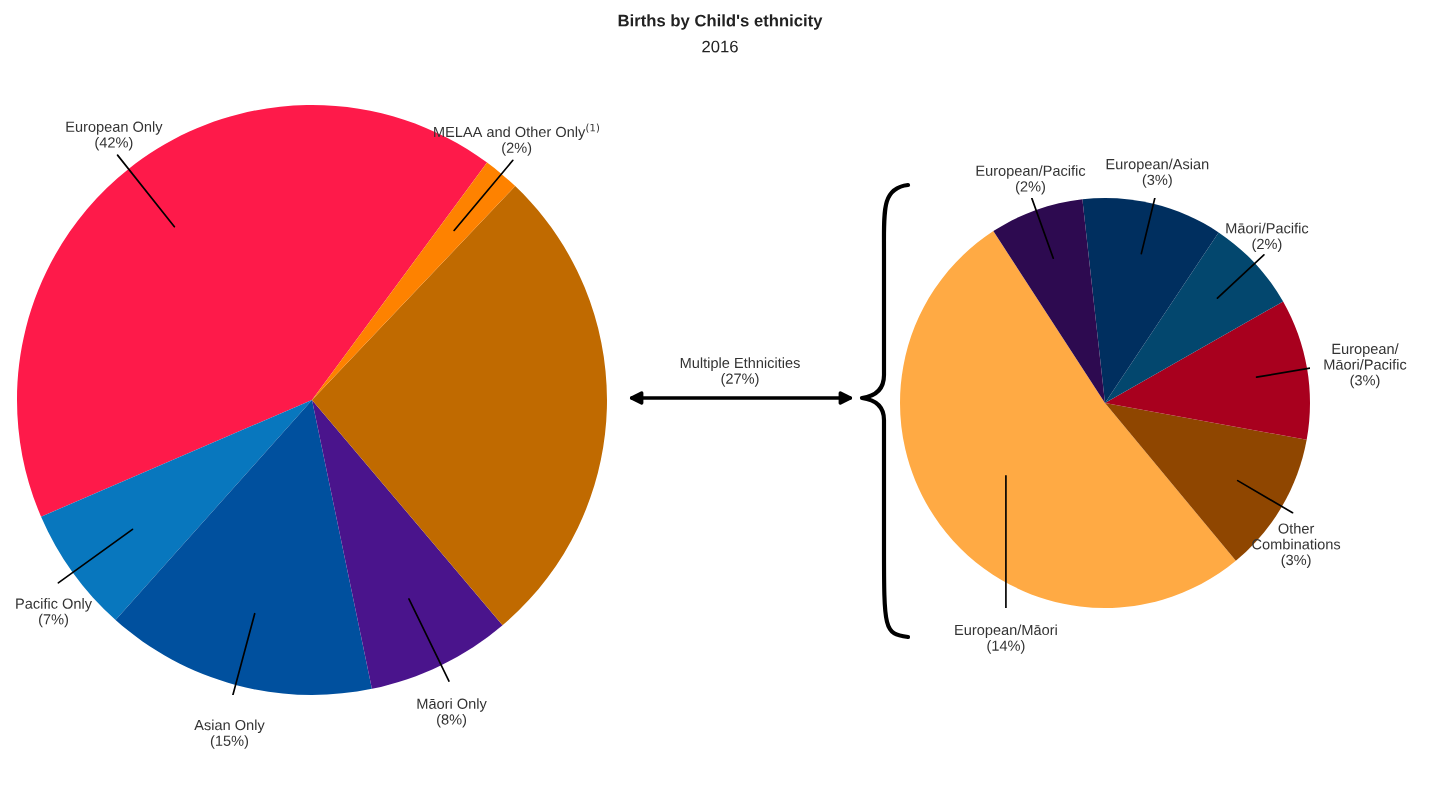 The height and width of the screenshot is (788, 1440). What do you see at coordinates (1006, 631) in the screenshot?
I see `slice-label: European/Māori` at bounding box center [1006, 631].